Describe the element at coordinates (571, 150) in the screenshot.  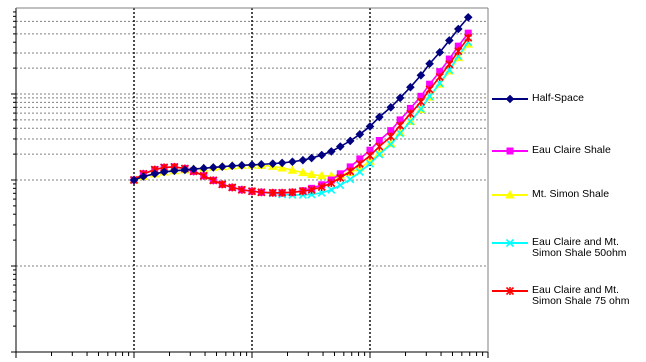
I see `legend-label-eau-claire-shale: Eau Claire Shale` at that location.